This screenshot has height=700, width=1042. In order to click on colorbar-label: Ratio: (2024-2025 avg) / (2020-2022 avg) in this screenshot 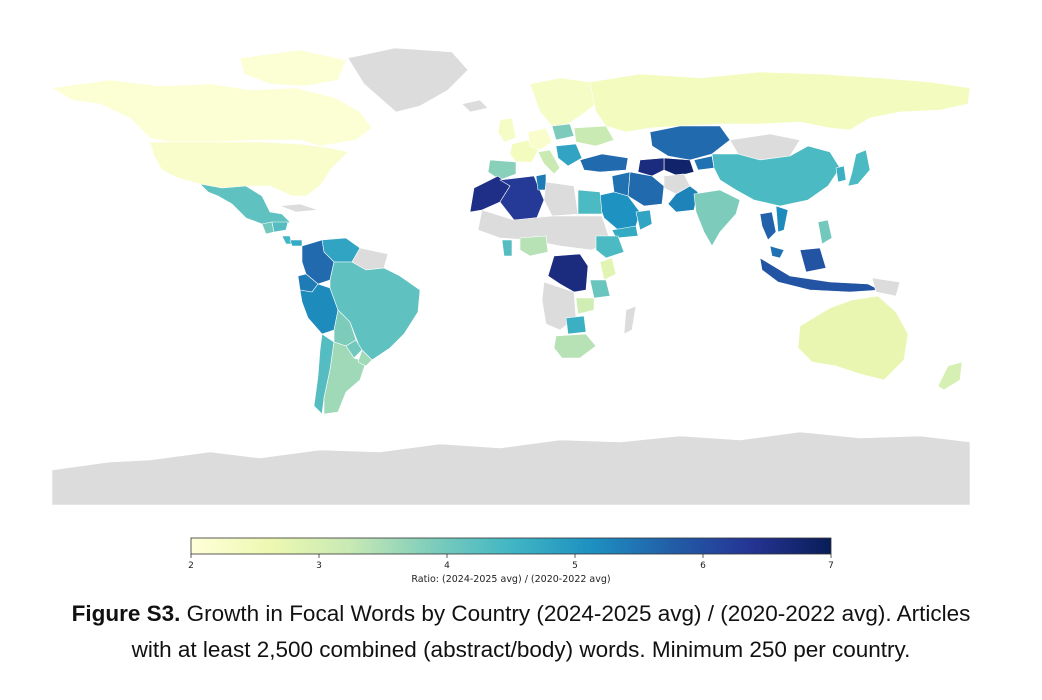, I will do `click(510, 579)`.